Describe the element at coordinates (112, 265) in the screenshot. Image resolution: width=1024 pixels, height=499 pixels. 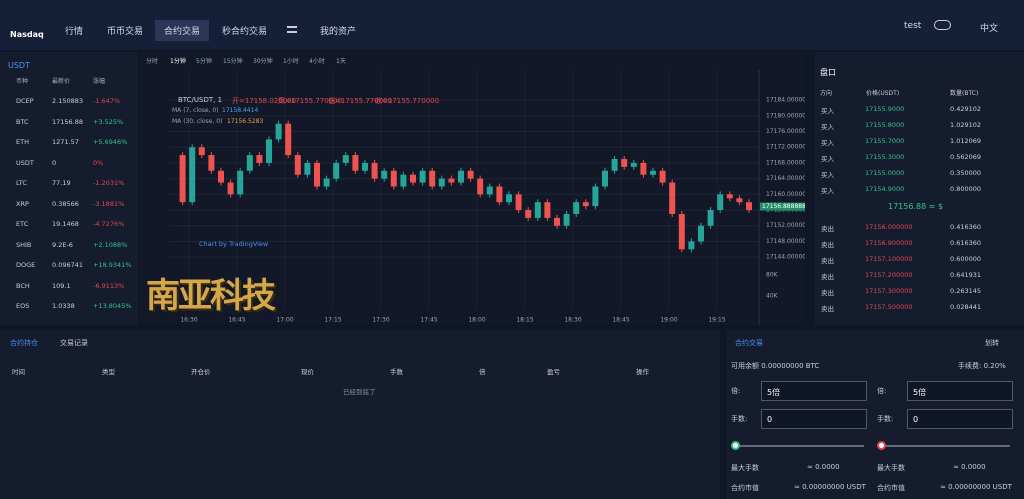
I see `market-change: +18.9341%` at that location.